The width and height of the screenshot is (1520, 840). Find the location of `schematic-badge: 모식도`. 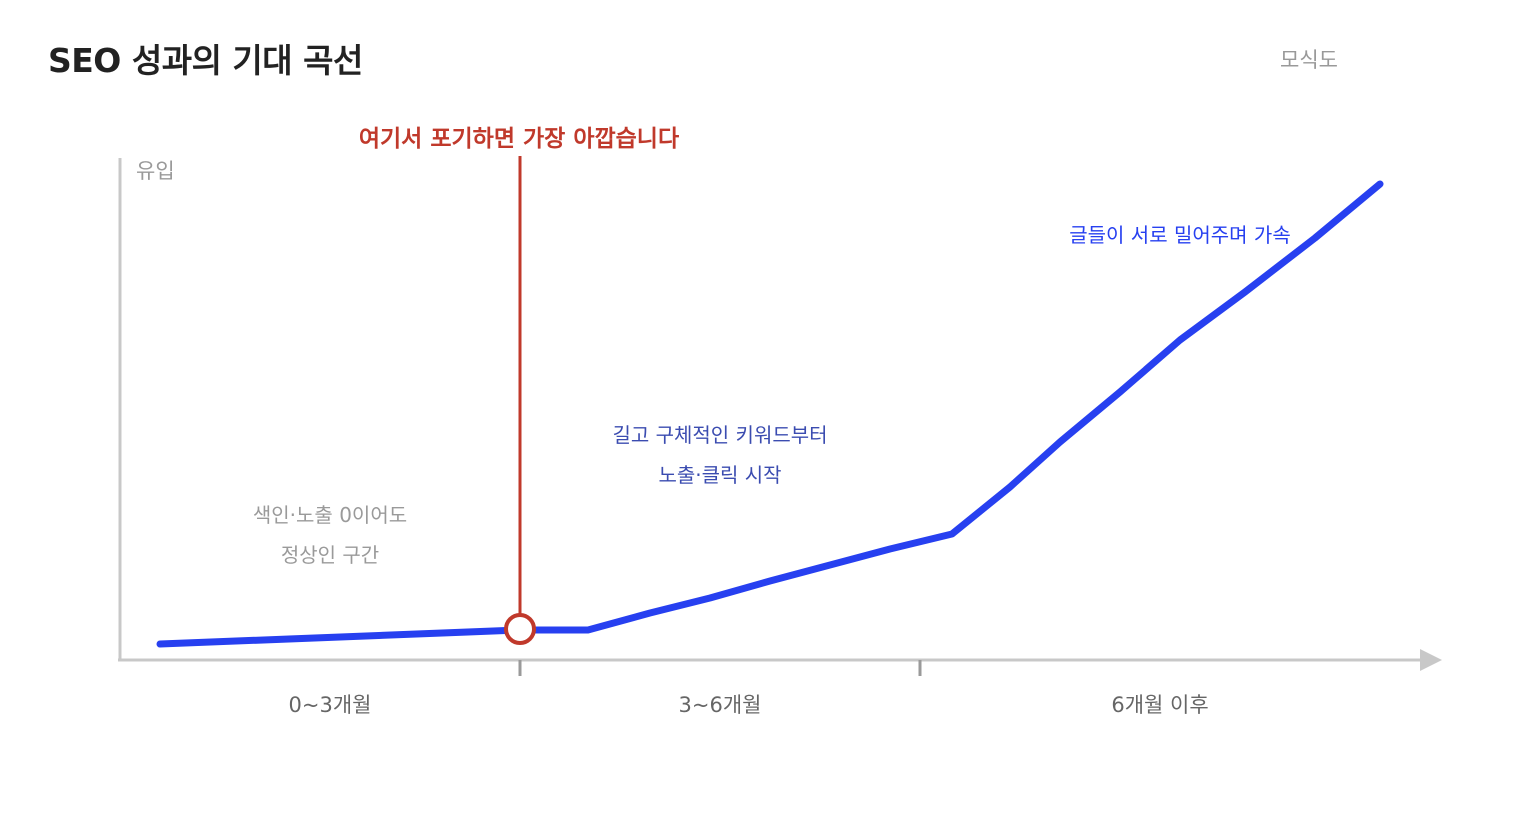

schematic-badge: 모식도 is located at coordinates (1309, 60).